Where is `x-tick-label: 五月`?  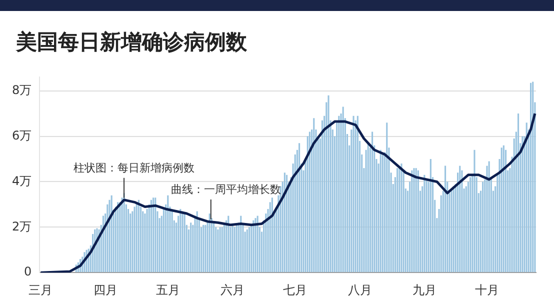 x-tick-label: 五月 is located at coordinates (168, 289).